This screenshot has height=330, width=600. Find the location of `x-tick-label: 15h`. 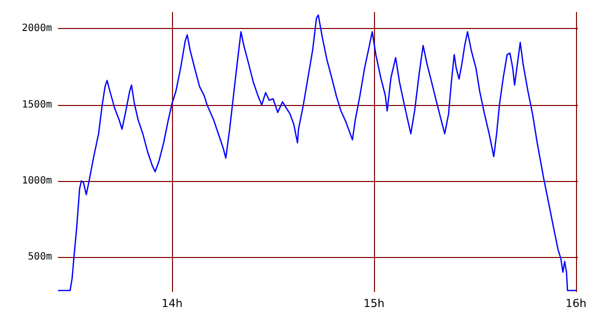

x-tick-label: 15h is located at coordinates (374, 303).